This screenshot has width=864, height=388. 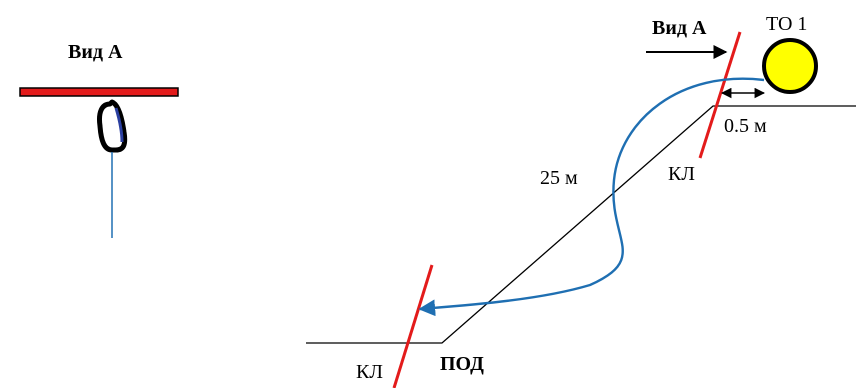 I want to click on horizontal-bar, so click(x=99, y=92).